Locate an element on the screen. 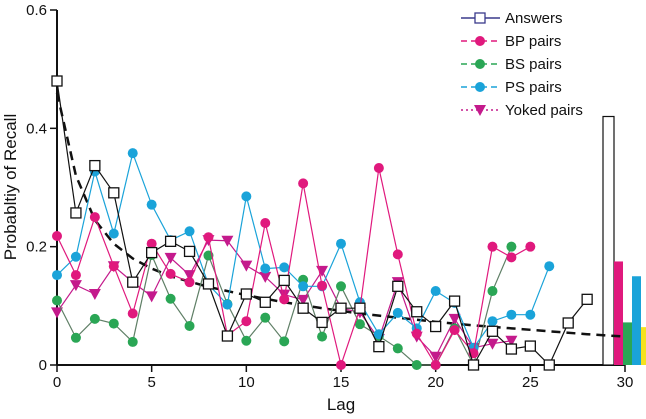  summary-bar-answers is located at coordinates (608, 240).